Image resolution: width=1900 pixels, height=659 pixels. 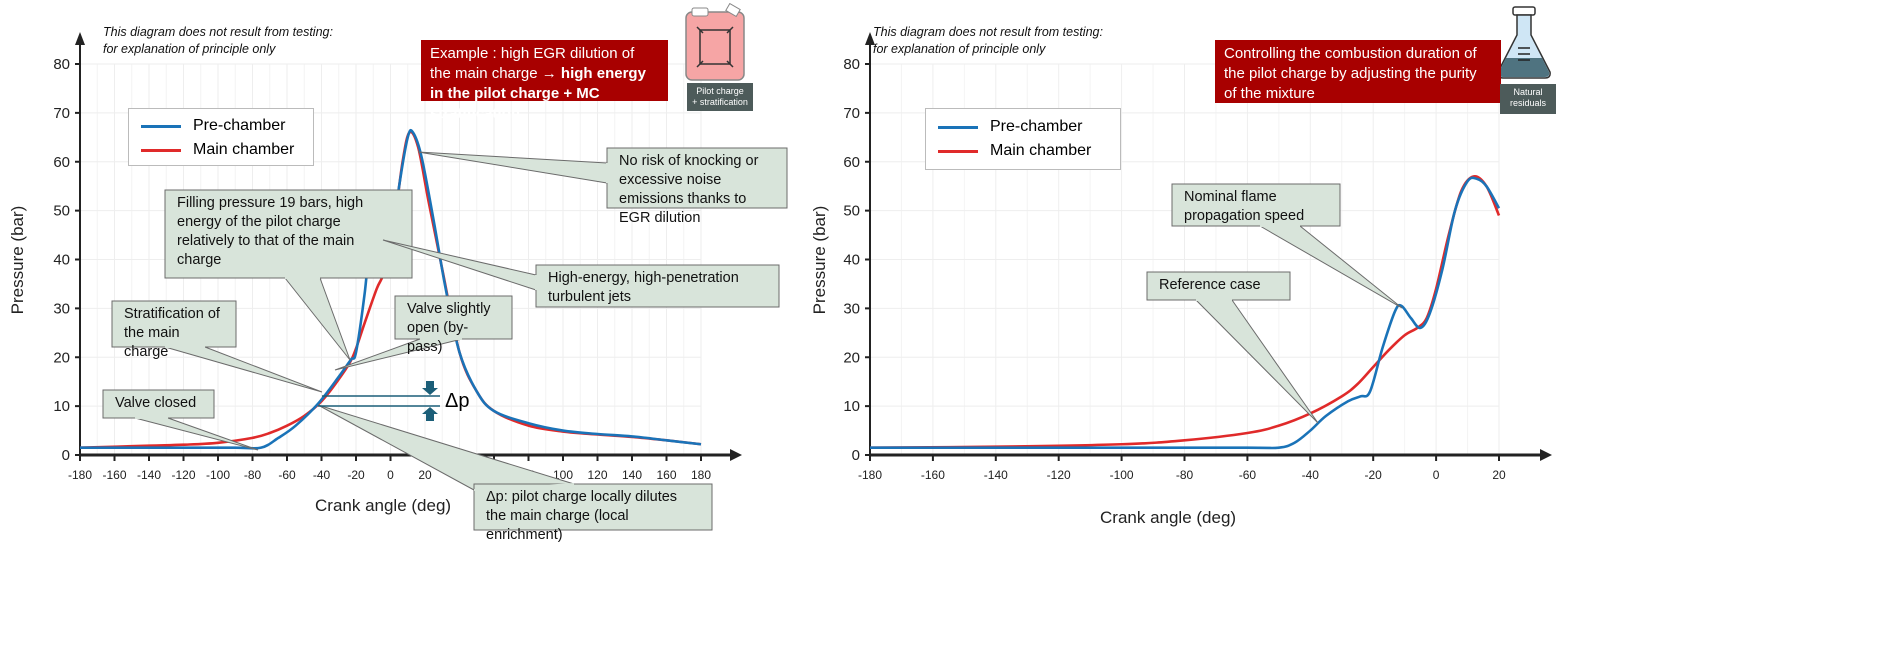 I want to click on x-axis-label-right: Crank angle (deg), so click(x=1168, y=517).